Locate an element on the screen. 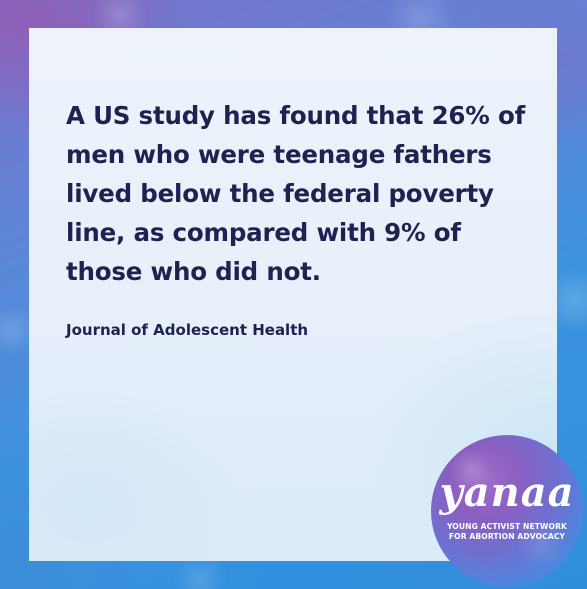 The image size is (587, 589). source-citation: Journal of Adolescent Health is located at coordinates (187, 330).